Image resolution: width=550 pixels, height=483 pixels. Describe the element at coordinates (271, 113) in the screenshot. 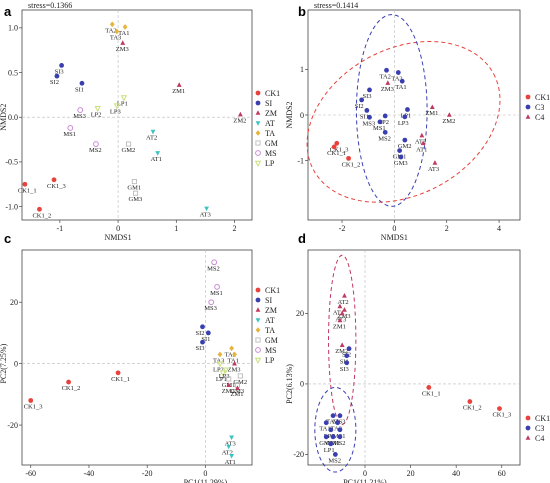

I see `legend-label: ZM` at that location.